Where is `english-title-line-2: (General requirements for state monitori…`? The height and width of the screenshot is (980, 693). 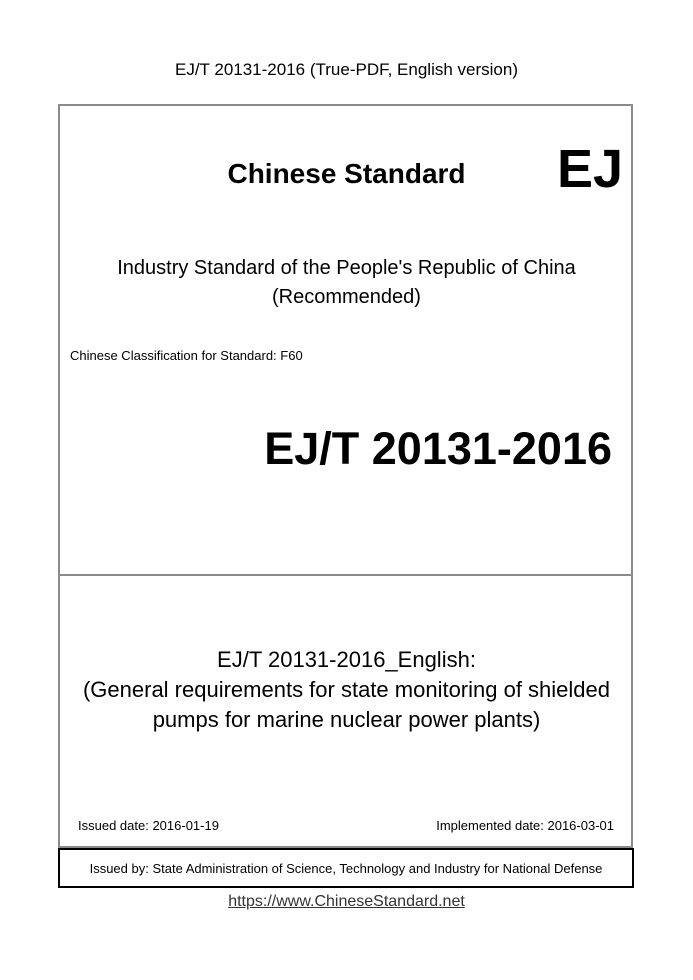 english-title-line-2: (General requirements for state monitori… is located at coordinates (346, 689).